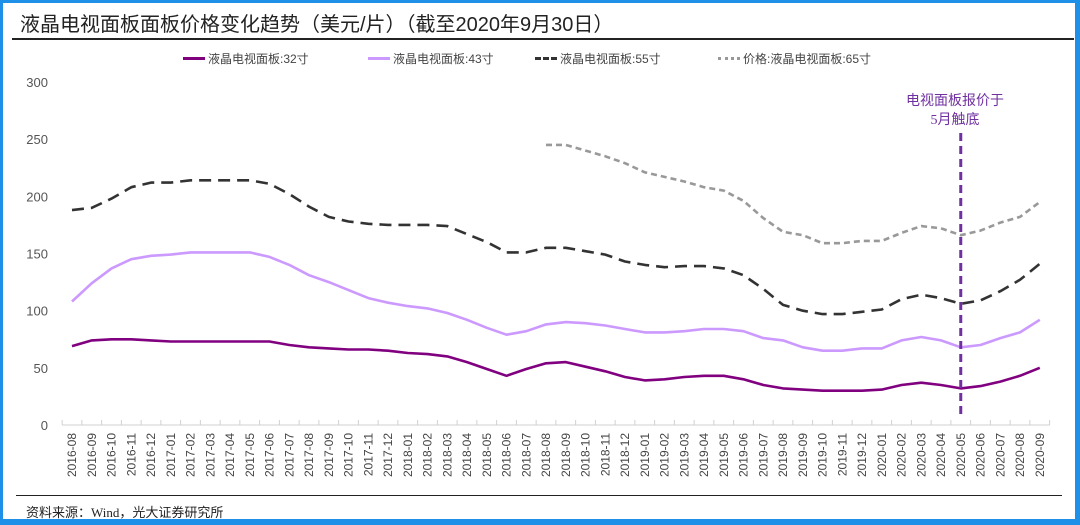 Image resolution: width=1080 pixels, height=525 pixels. I want to click on x-tick-label: 2018-08, so click(546, 455).